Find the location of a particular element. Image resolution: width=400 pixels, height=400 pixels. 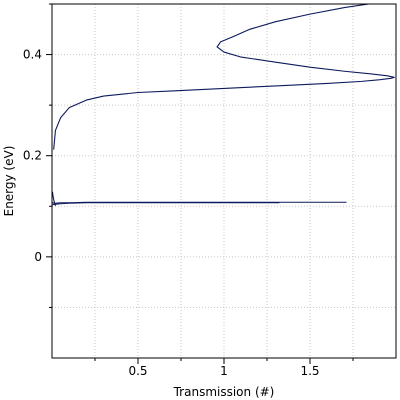

x-tick-label: 1.5 is located at coordinates (309, 371).